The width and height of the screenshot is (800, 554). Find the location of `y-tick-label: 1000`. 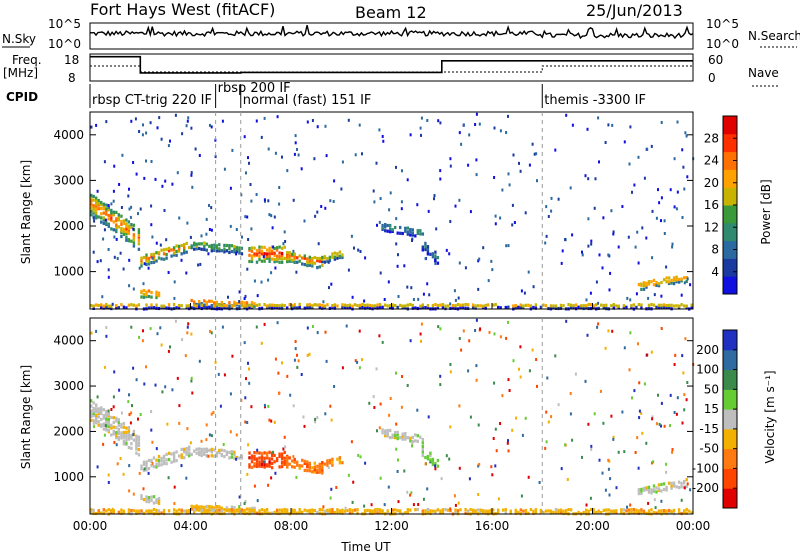

y-tick-label: 1000 is located at coordinates (68, 272).